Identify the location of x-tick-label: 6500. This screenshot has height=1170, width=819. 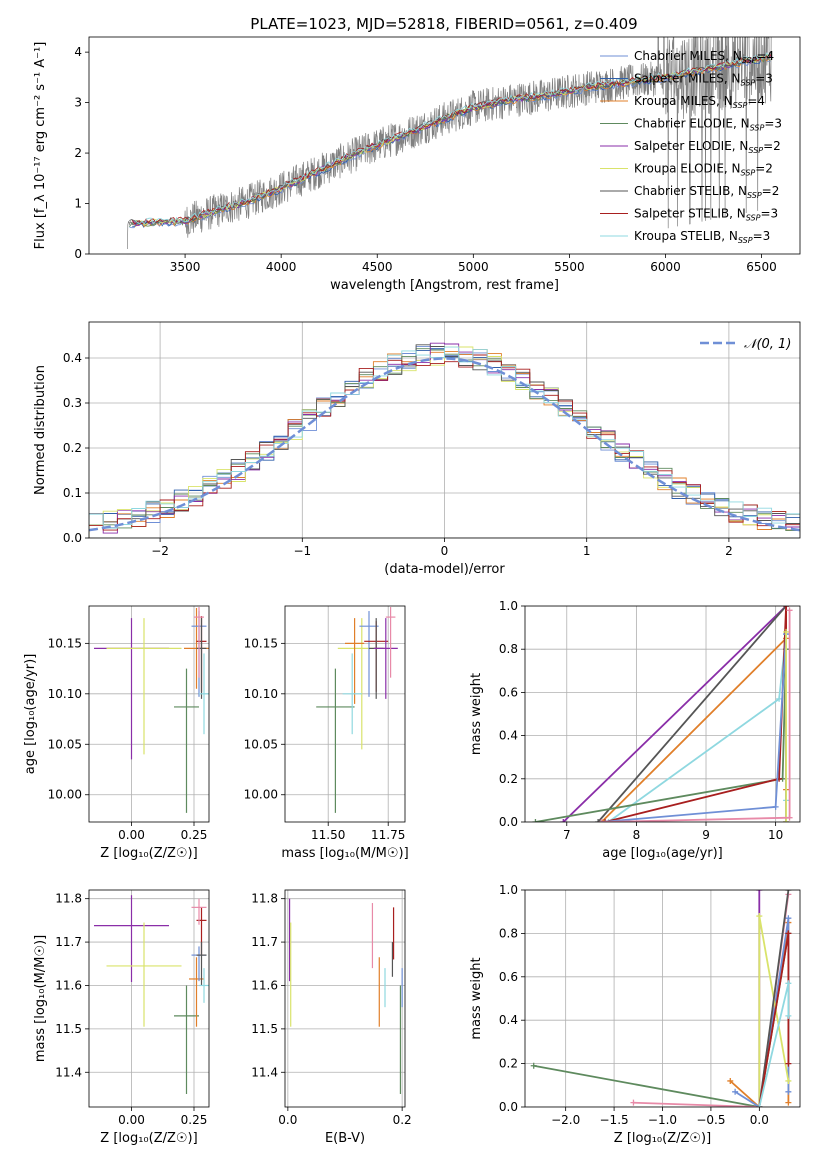
(761, 267).